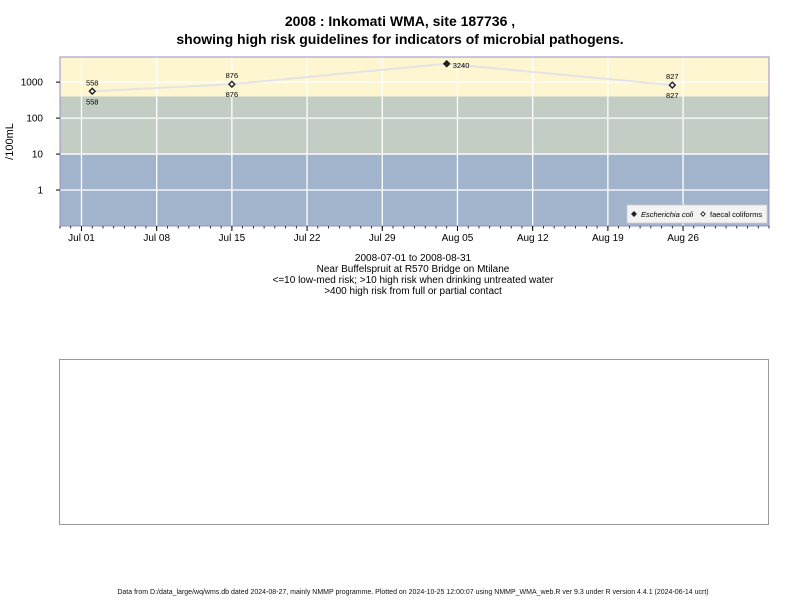  I want to click on x-tick-label-4: Jul 29, so click(382, 238).